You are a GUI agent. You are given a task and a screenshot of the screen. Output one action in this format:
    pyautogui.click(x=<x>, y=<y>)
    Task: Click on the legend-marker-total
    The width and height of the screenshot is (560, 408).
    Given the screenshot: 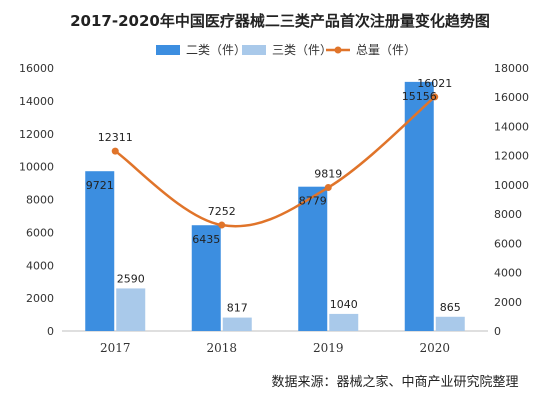 What is the action you would take?
    pyautogui.click(x=338, y=50)
    